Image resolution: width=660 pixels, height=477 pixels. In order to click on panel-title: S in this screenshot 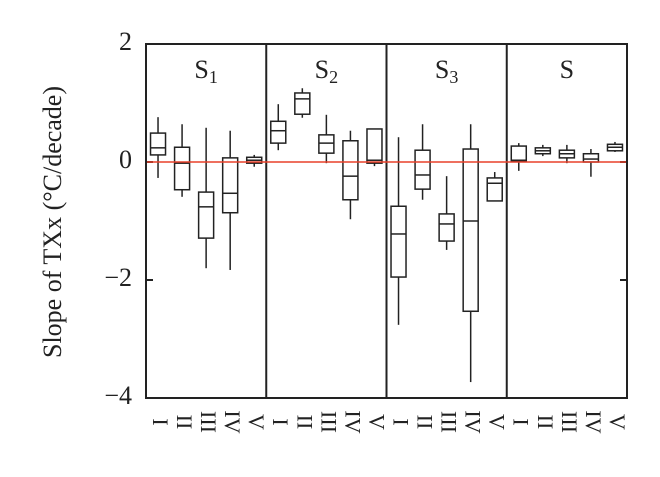, I will do `click(567, 69)`.